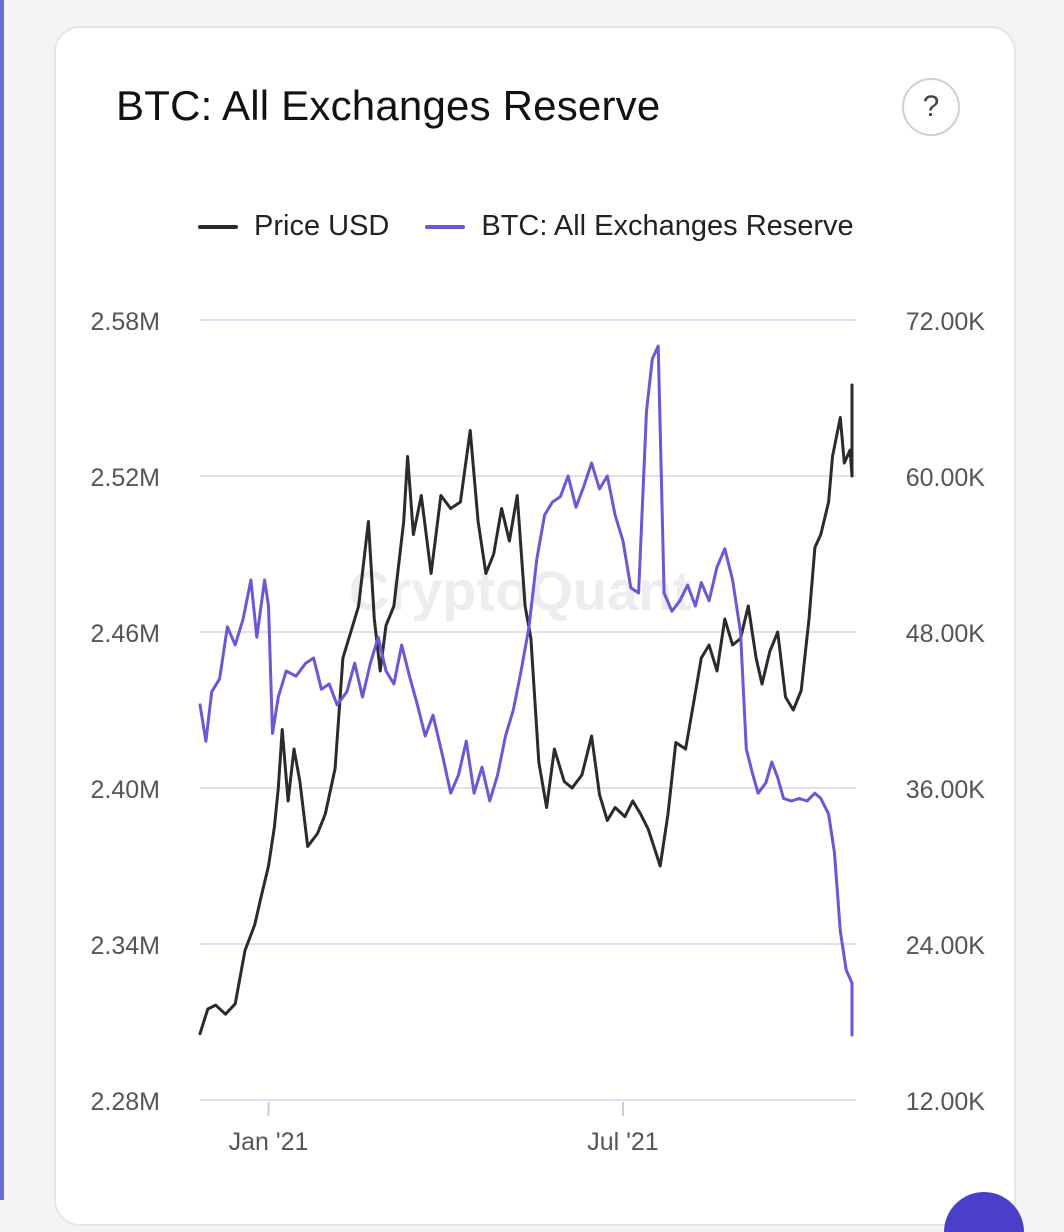 The image size is (1064, 1232). What do you see at coordinates (946, 790) in the screenshot?
I see `y-right-tick-label: 36.00K` at bounding box center [946, 790].